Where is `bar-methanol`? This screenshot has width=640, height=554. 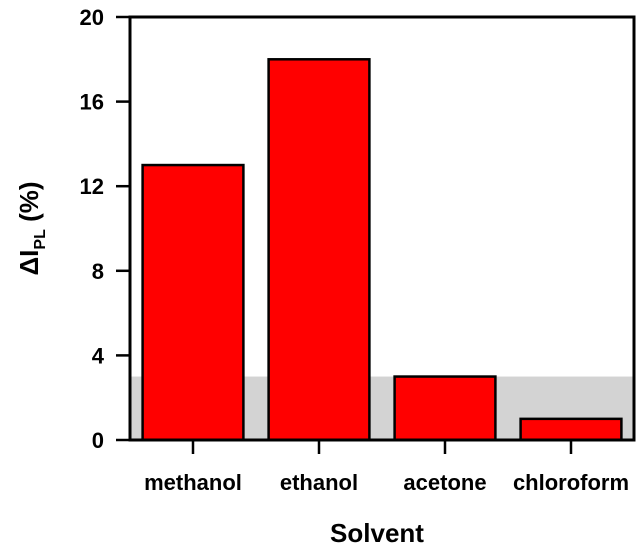
bar-methanol is located at coordinates (193, 302).